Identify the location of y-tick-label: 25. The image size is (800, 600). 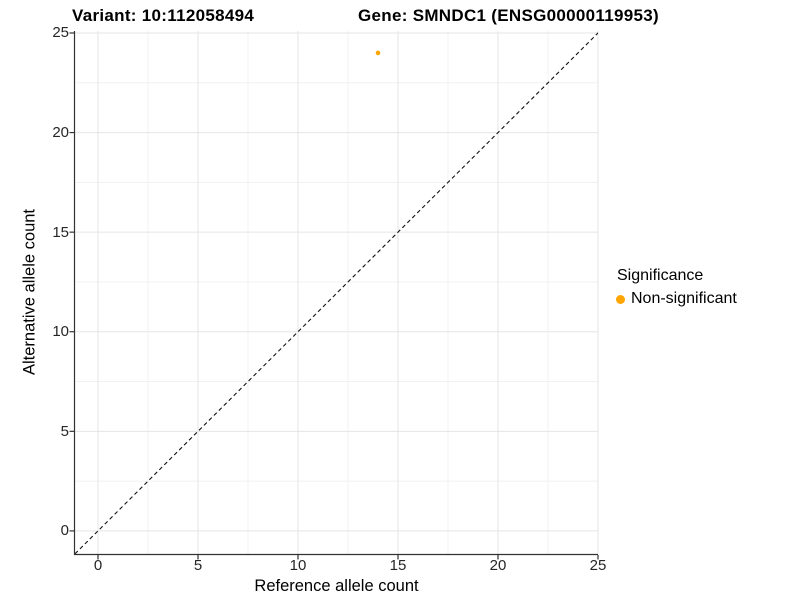
(60, 33).